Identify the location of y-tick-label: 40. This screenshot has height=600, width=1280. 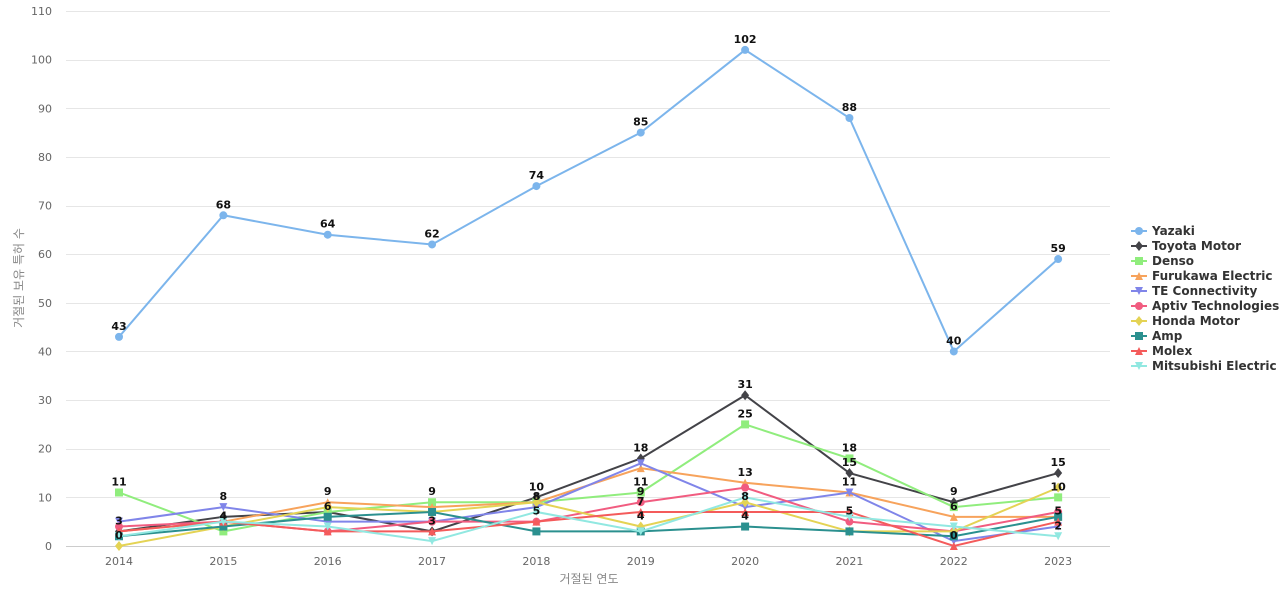
(45, 351).